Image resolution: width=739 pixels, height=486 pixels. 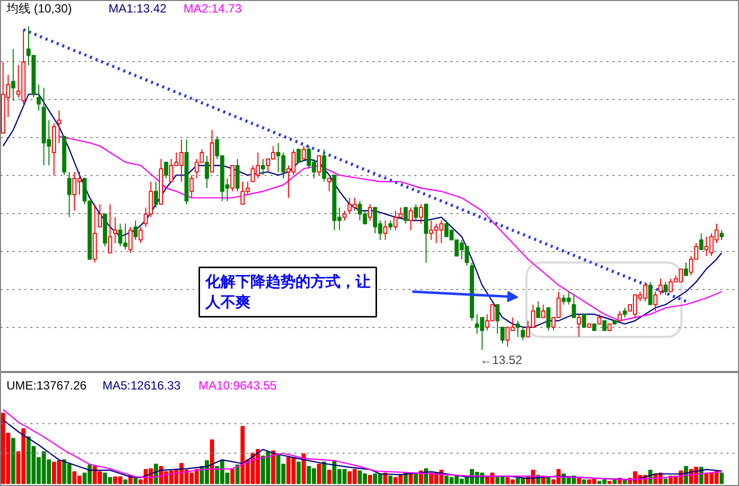 I want to click on text: MA10:9643.55, so click(x=237, y=385).